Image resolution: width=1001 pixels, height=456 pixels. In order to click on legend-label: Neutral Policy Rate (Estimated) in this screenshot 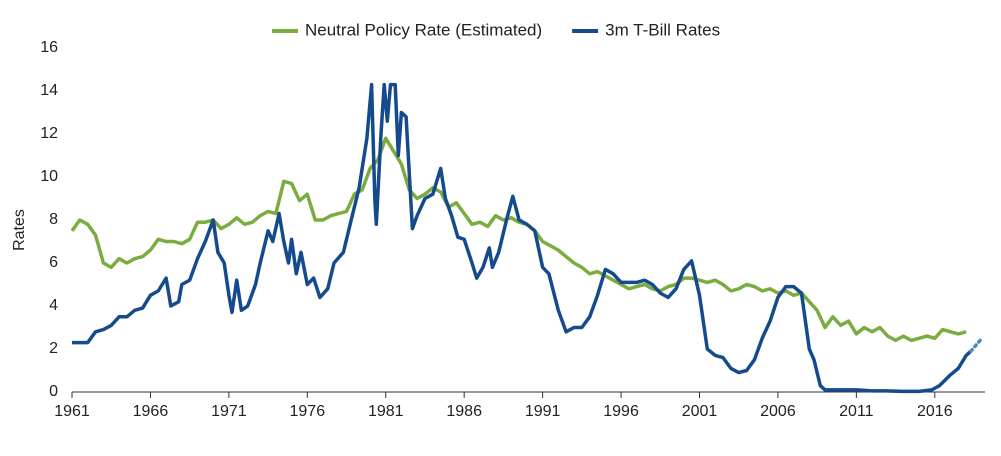, I will do `click(423, 29)`.